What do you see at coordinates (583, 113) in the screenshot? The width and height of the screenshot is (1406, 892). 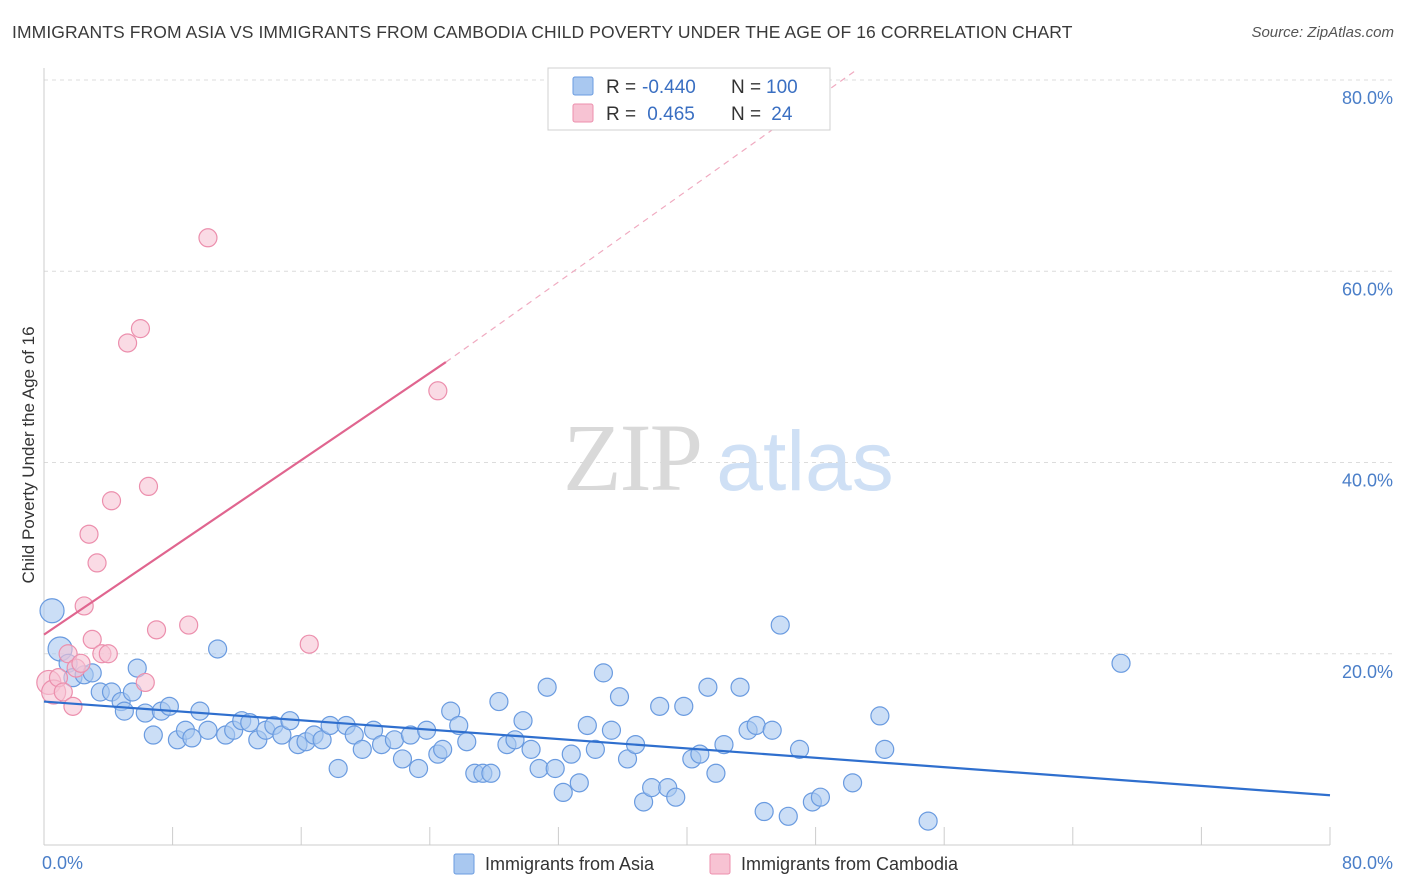 I see `legend-swatch-cambodia` at bounding box center [583, 113].